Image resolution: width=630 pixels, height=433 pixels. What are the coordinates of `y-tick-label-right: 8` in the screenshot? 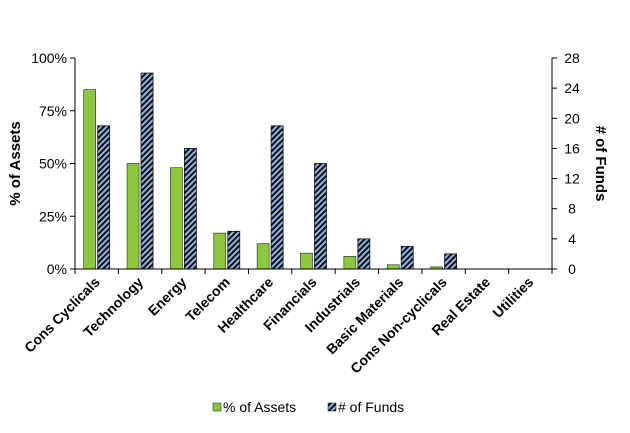 It's located at (572, 209).